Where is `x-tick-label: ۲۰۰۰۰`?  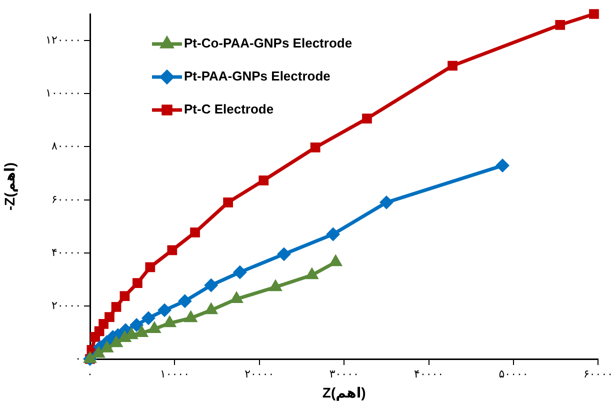
x-tick-label: ۲۰۰۰۰ is located at coordinates (259, 374).